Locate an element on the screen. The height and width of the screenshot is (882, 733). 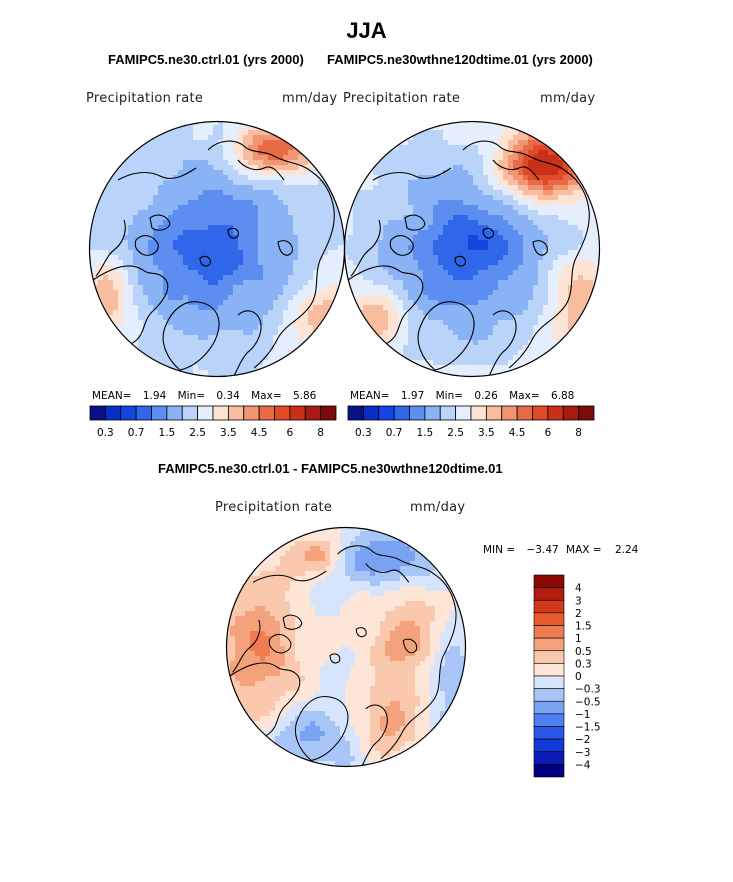
diff-min-value: −3.47 is located at coordinates (542, 550).